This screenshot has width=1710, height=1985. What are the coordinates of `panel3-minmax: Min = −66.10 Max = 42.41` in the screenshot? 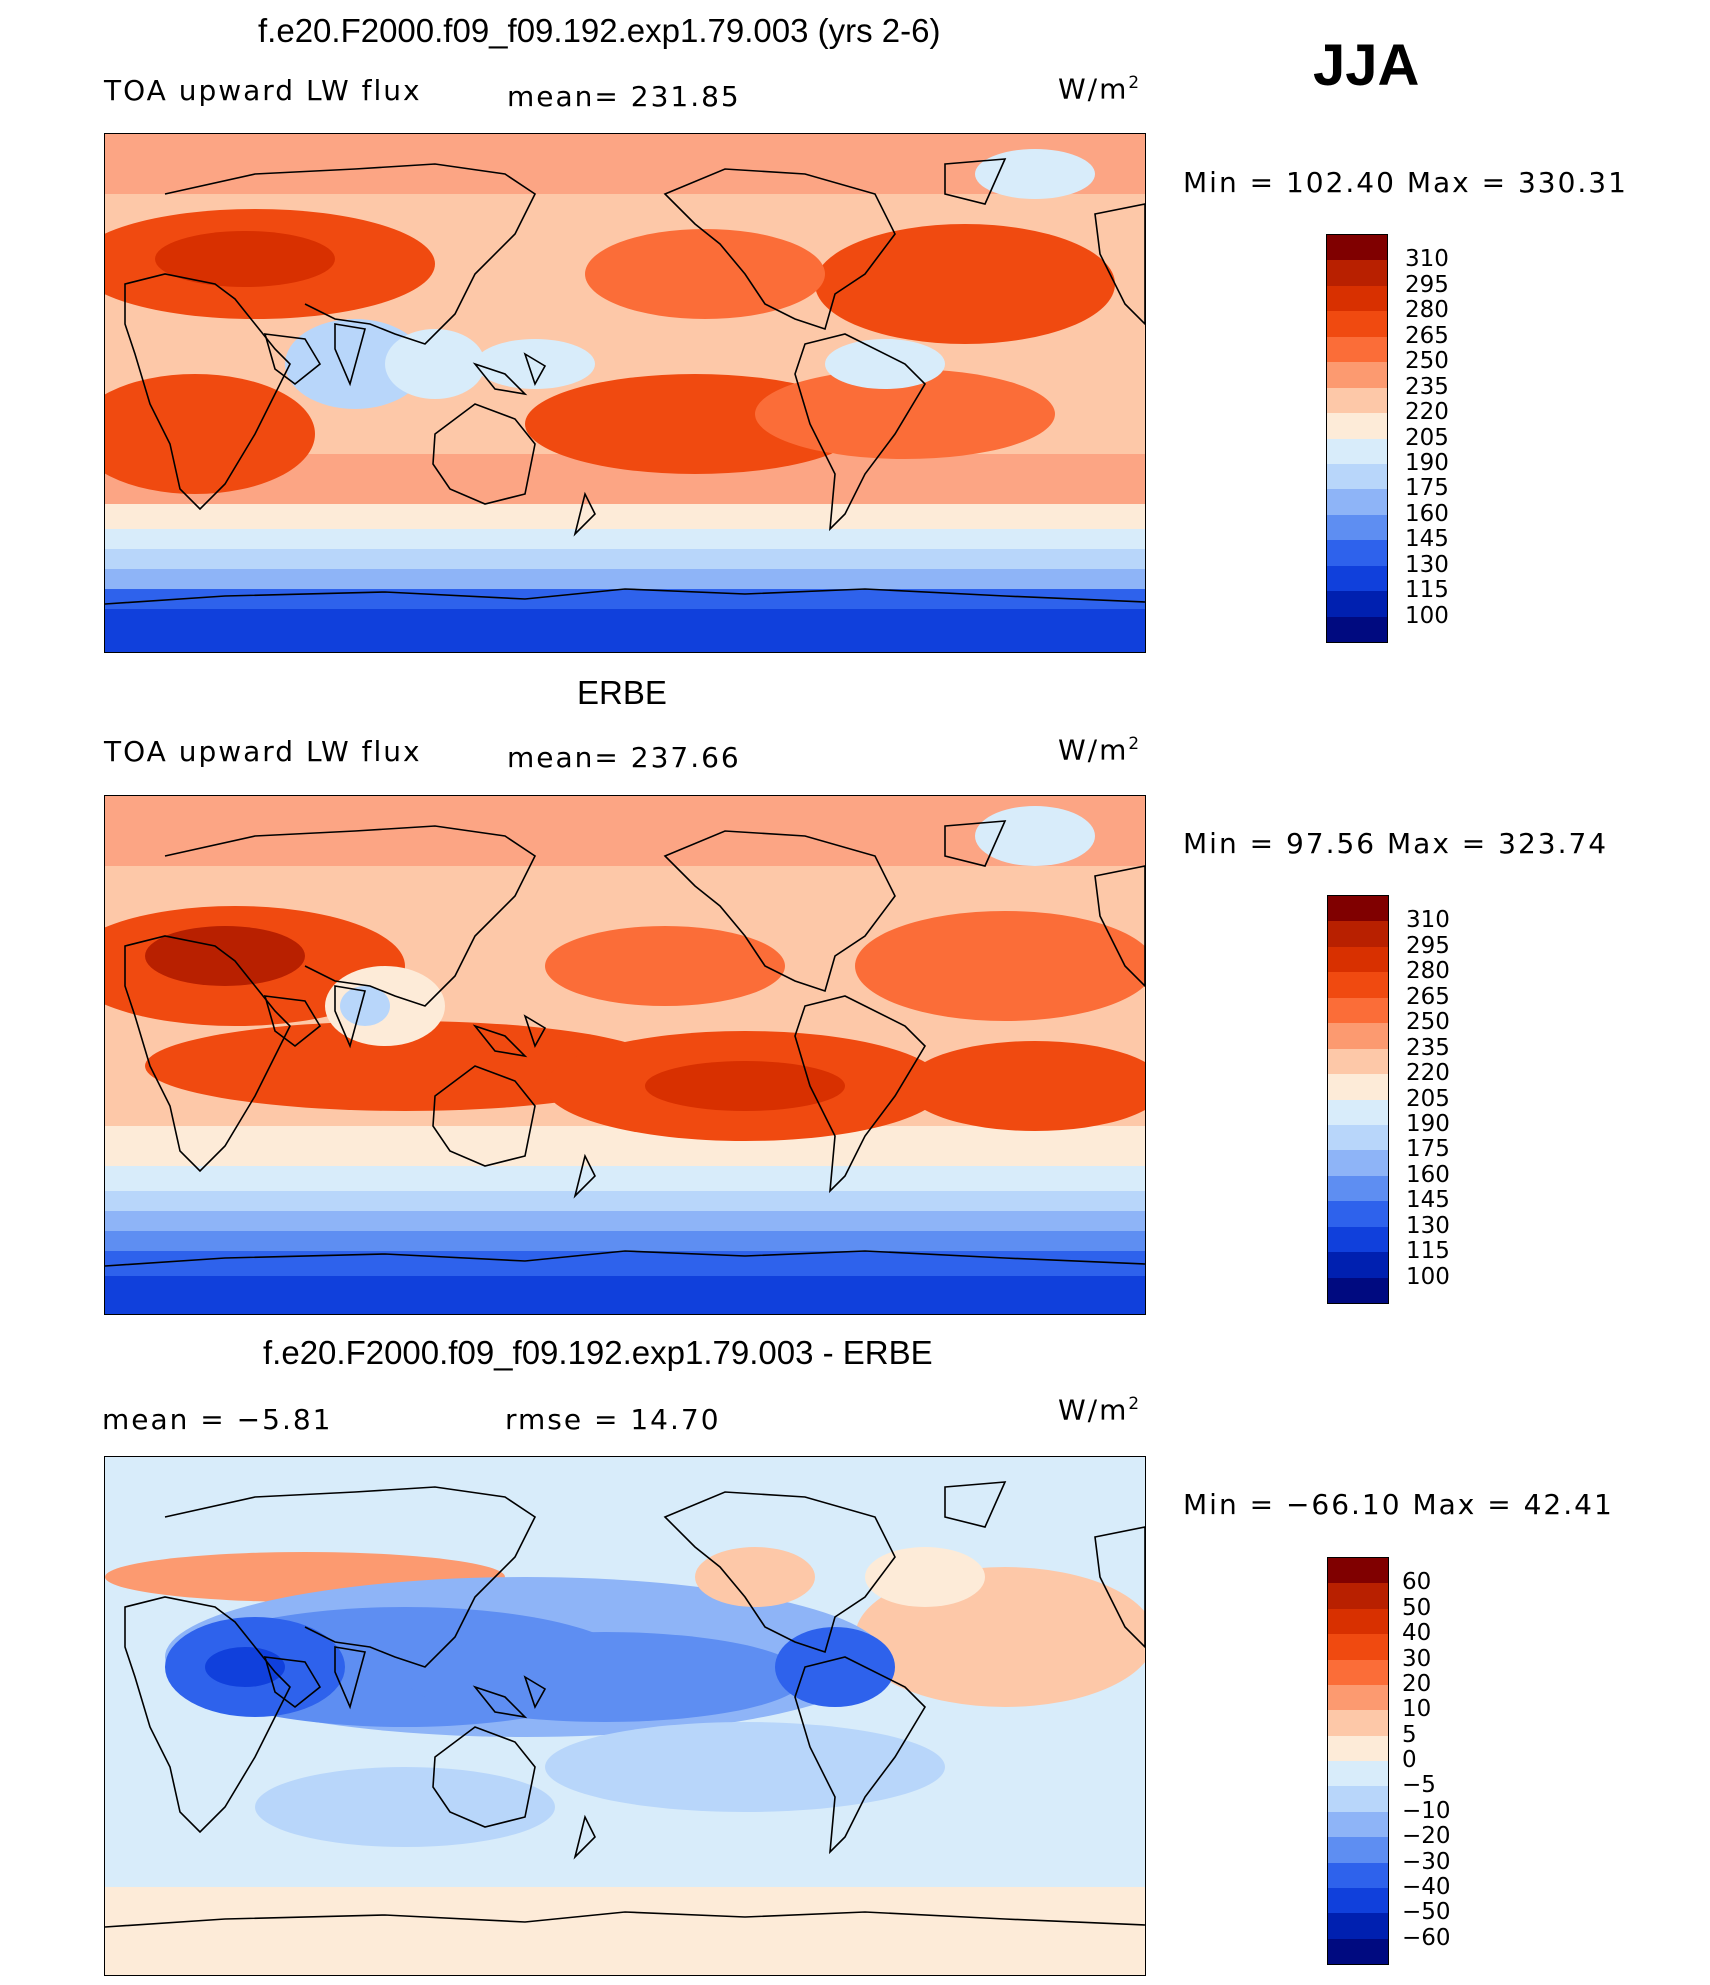 It's located at (1398, 1504).